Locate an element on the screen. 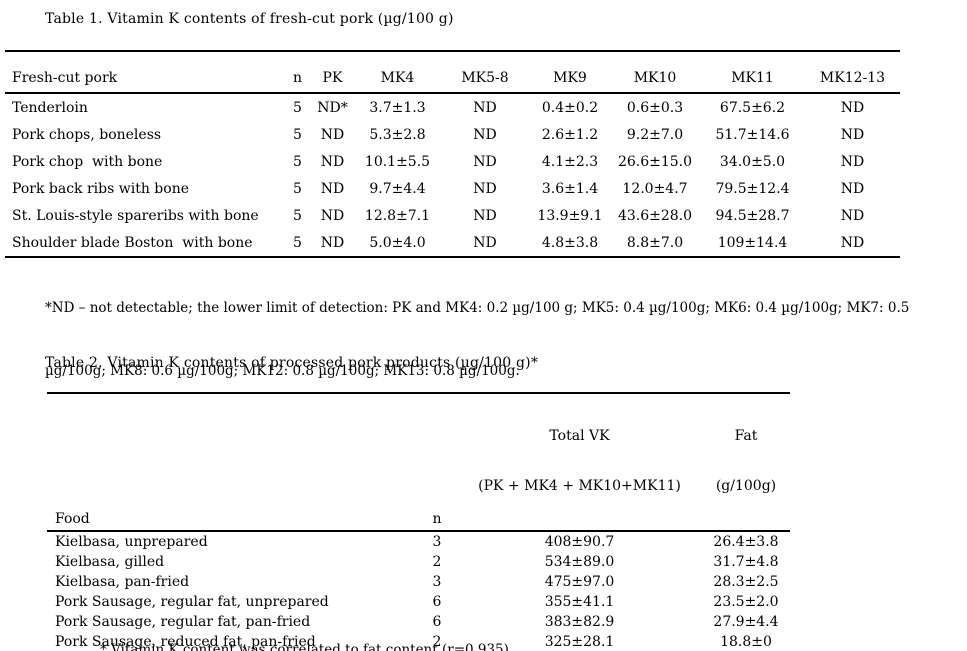 Image resolution: width=967 pixels, height=651 pixels. cell-food: Pork Sausage, regular fat, unprepared is located at coordinates (192, 602).